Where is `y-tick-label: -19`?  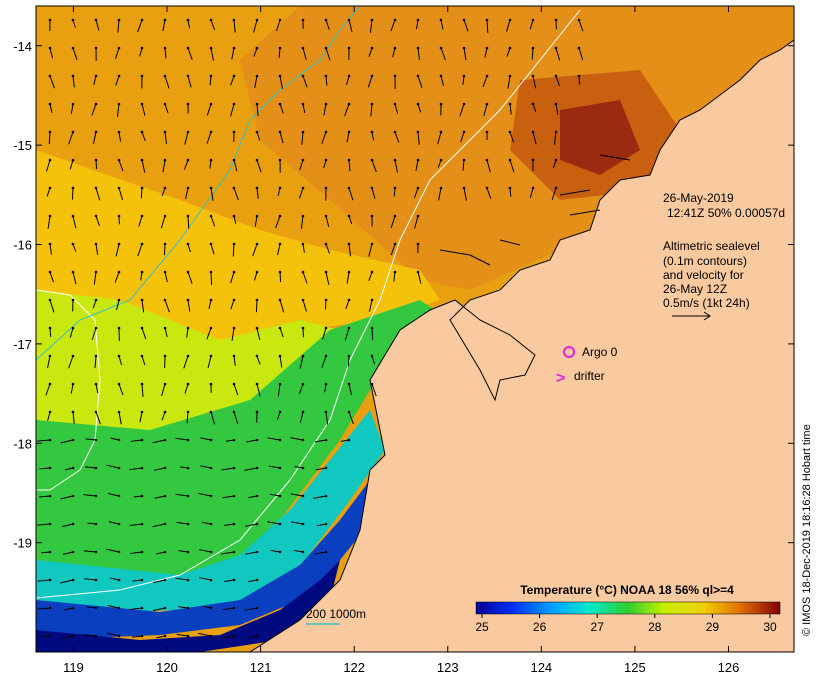
y-tick-label: -19 is located at coordinates (22, 543).